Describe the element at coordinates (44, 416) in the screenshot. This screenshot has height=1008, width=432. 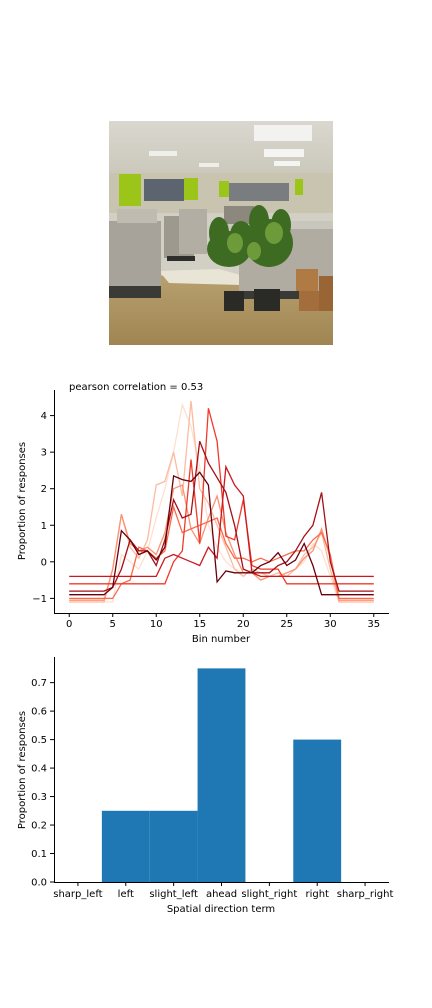
I see `y-tick-label: 4` at that location.